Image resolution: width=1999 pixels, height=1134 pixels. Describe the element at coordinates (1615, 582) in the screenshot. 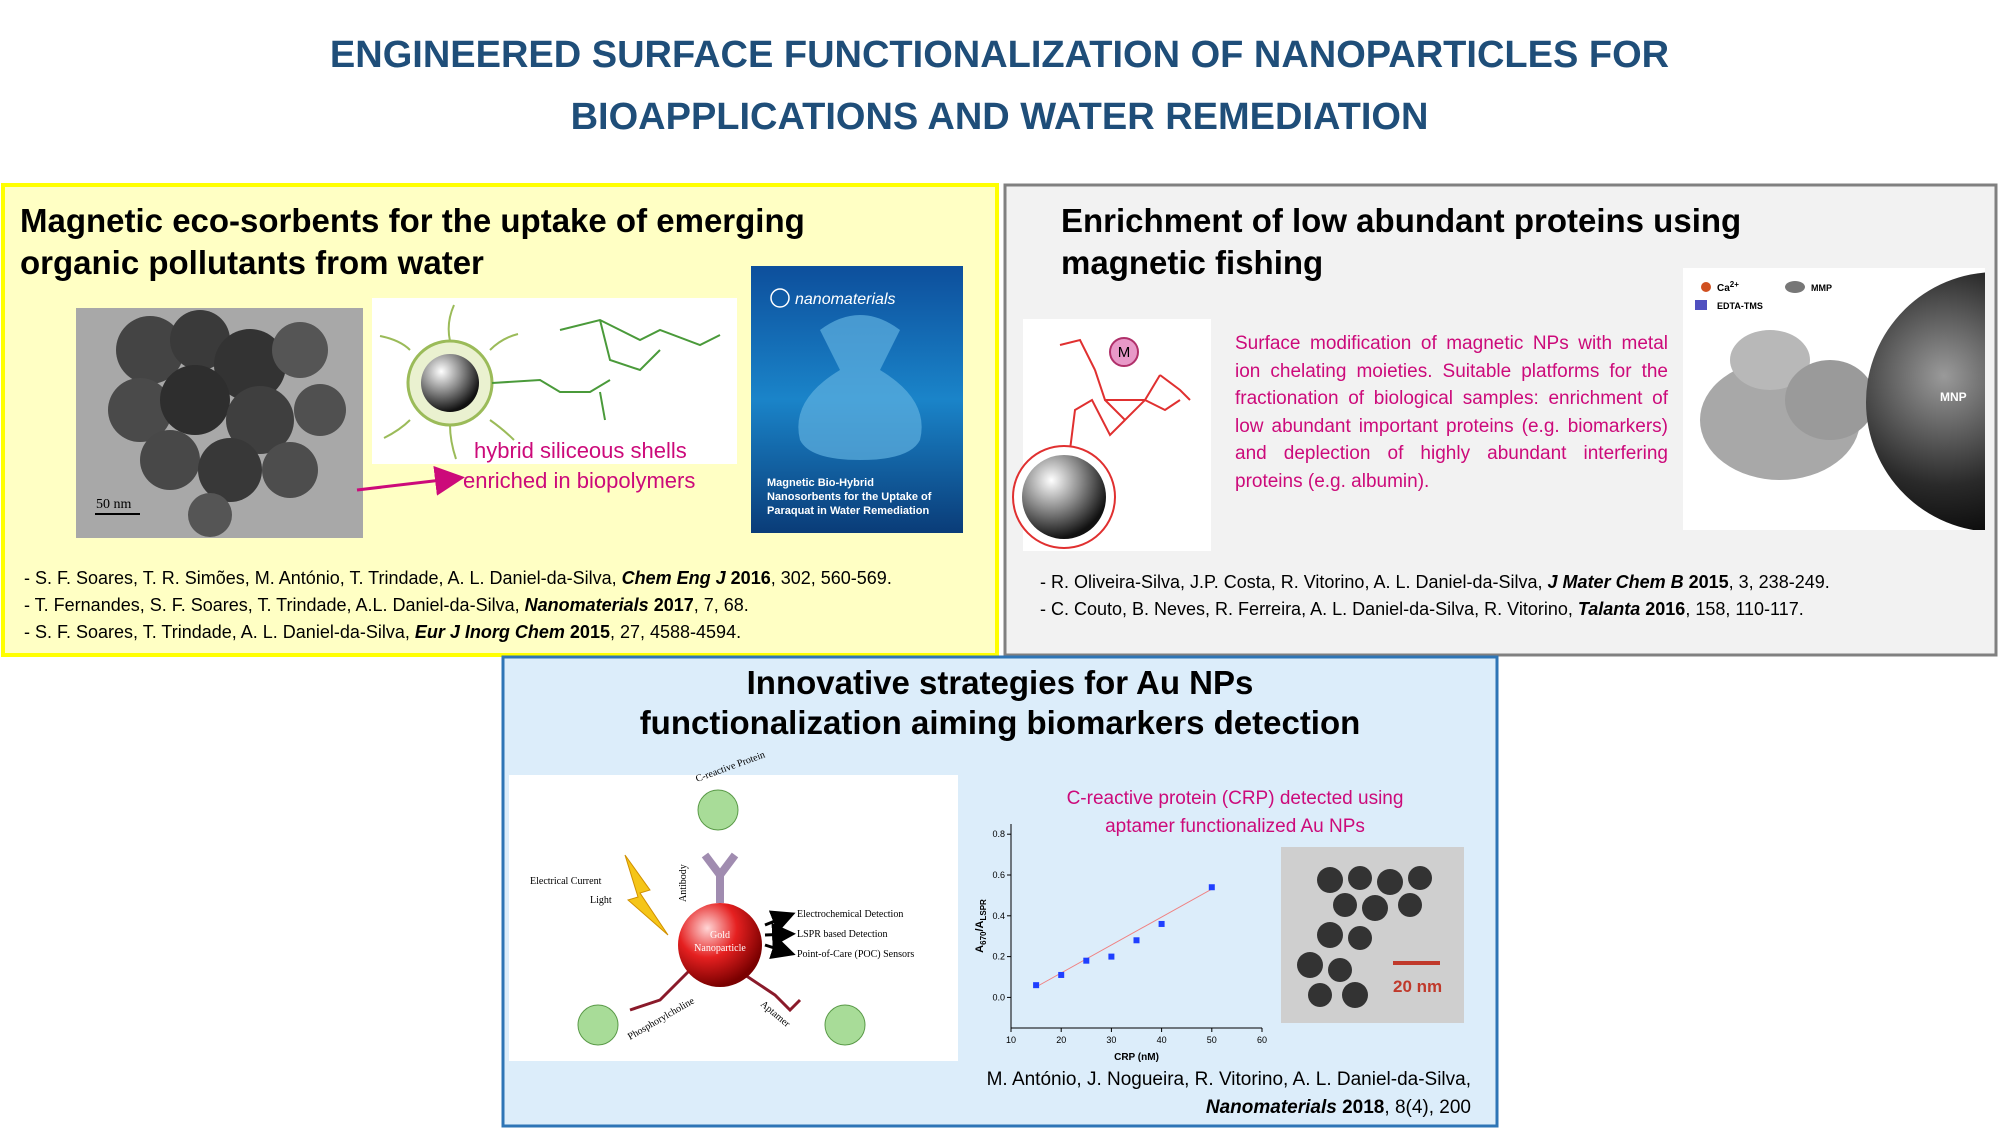

I see `journal: J Mater Chem B` at that location.